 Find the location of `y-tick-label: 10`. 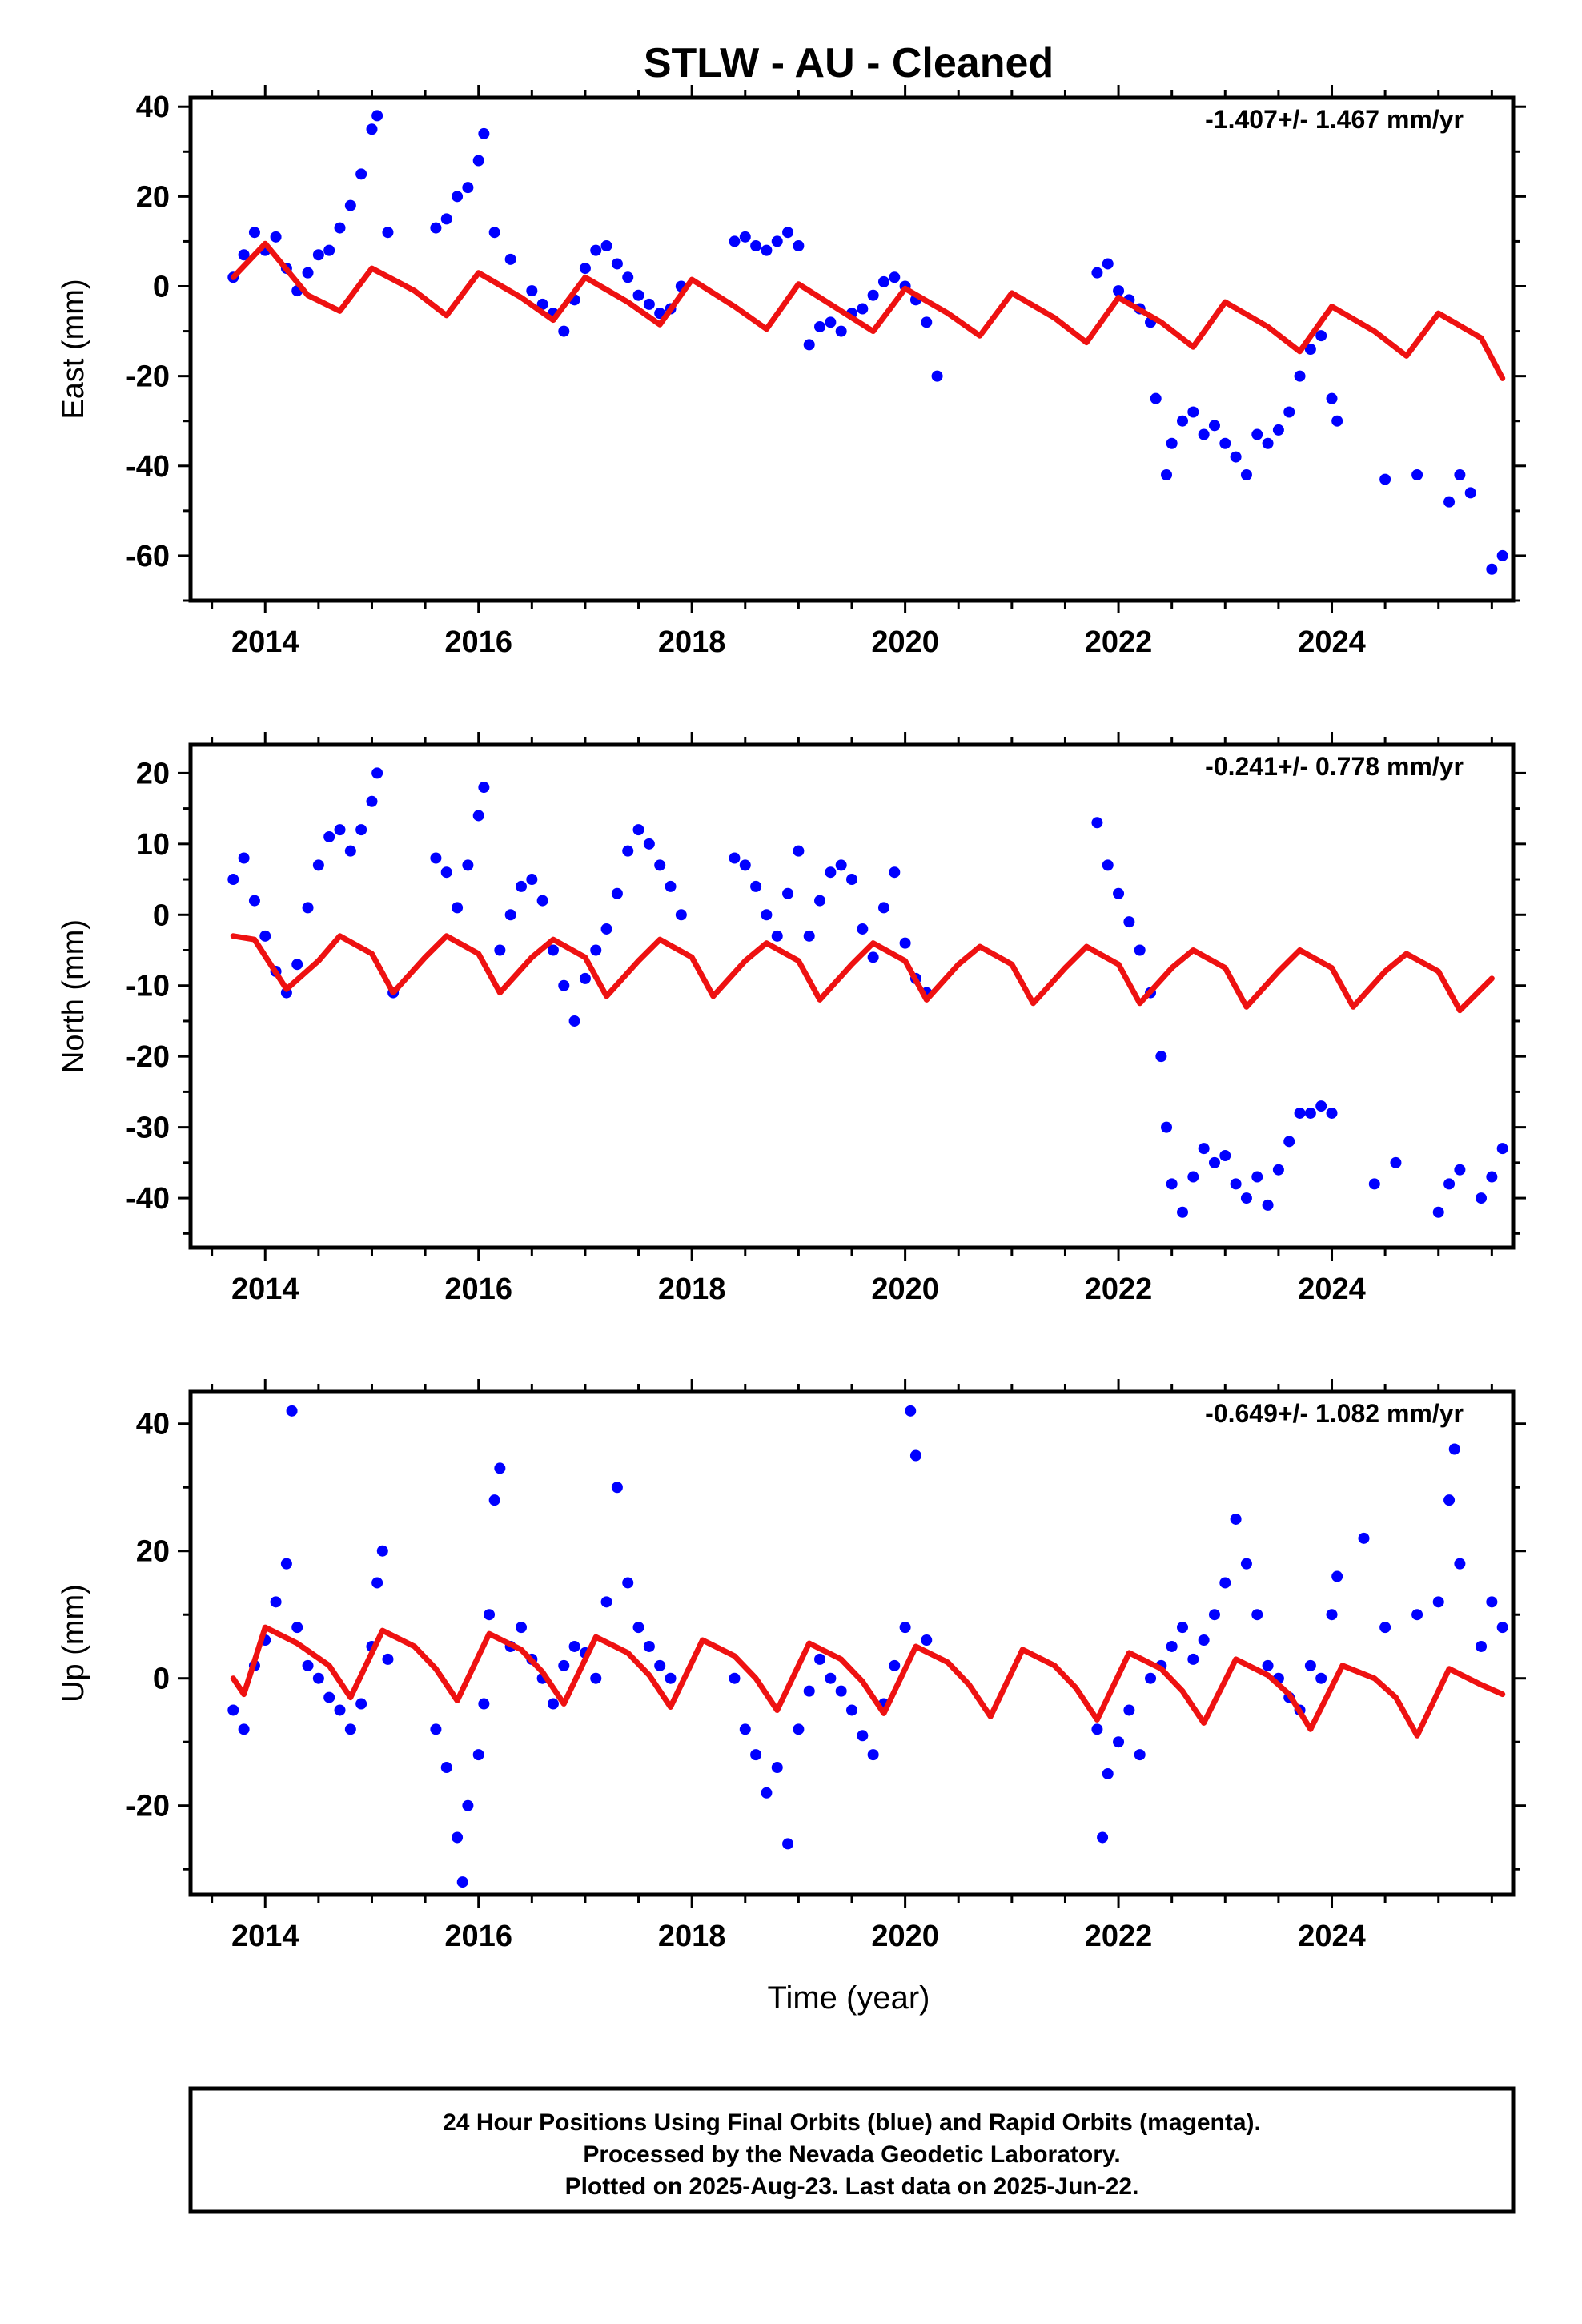

y-tick-label: 10 is located at coordinates (153, 845).